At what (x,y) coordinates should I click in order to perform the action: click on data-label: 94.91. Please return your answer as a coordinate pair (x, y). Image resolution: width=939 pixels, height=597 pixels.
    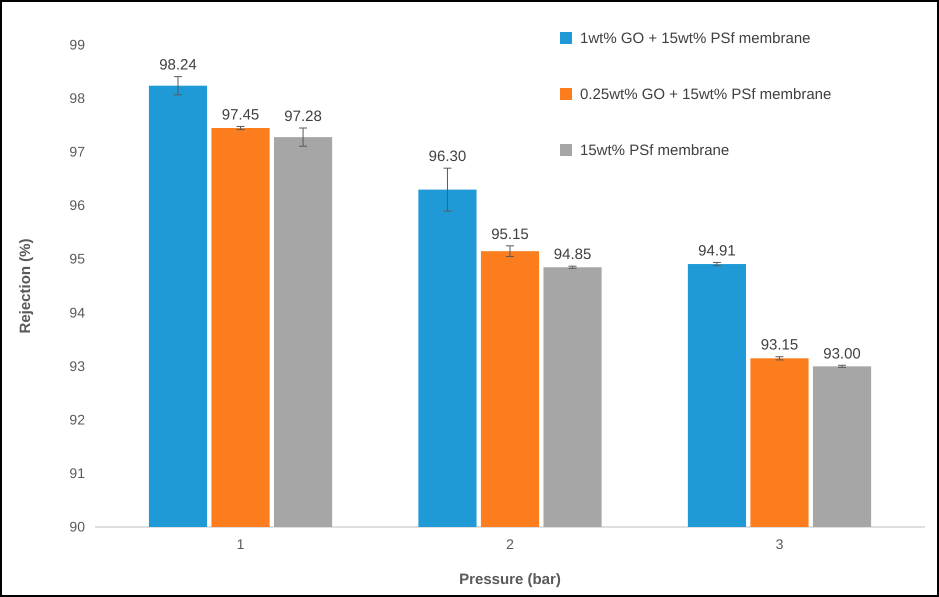
    Looking at the image, I should click on (717, 251).